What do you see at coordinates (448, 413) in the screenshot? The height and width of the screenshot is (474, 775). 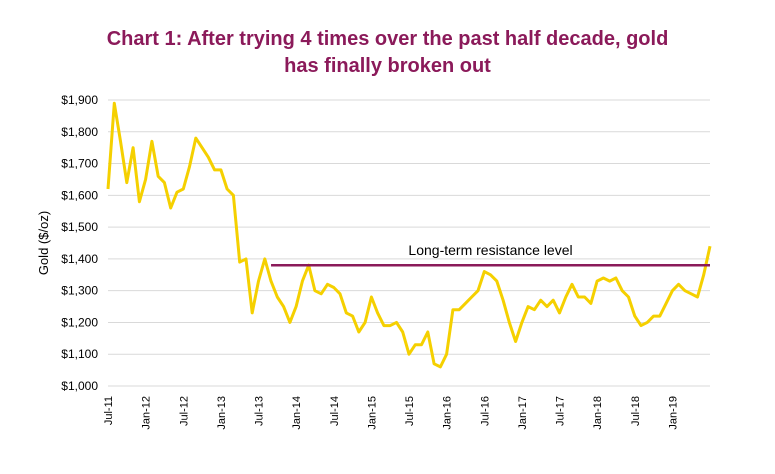 I see `x-tick-label: Jan-16` at bounding box center [448, 413].